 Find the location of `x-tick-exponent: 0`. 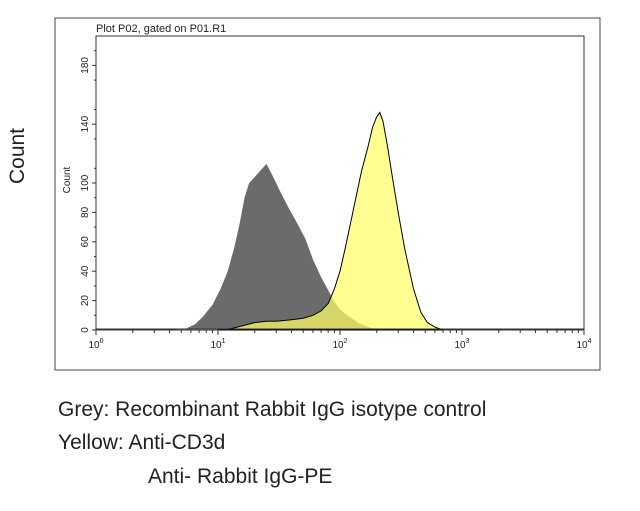

x-tick-exponent: 0 is located at coordinates (102, 341).